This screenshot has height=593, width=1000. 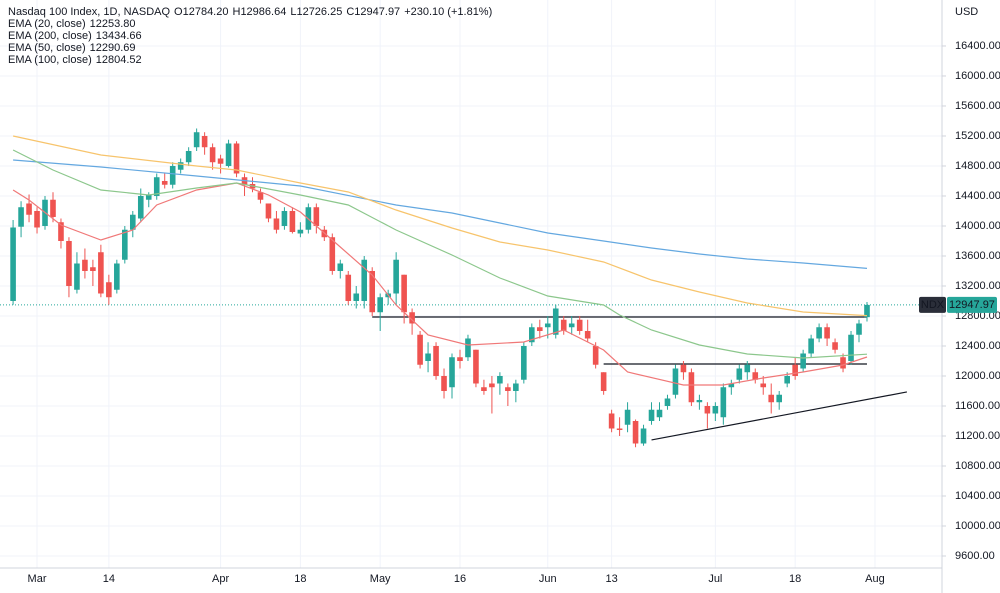 I want to click on x-tick-label: 18, so click(x=300, y=579).